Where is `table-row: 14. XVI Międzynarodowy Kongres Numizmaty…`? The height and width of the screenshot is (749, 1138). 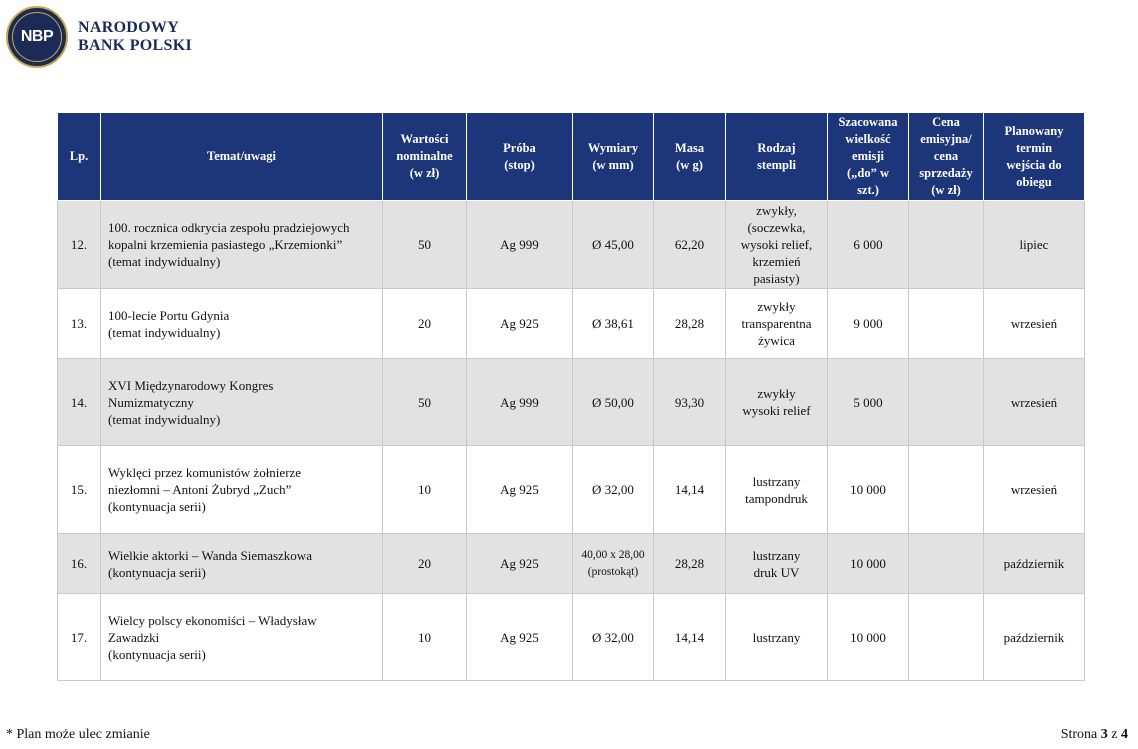
table-row: 14. XVI Międzynarodowy Kongres Numizmaty… is located at coordinates (571, 402).